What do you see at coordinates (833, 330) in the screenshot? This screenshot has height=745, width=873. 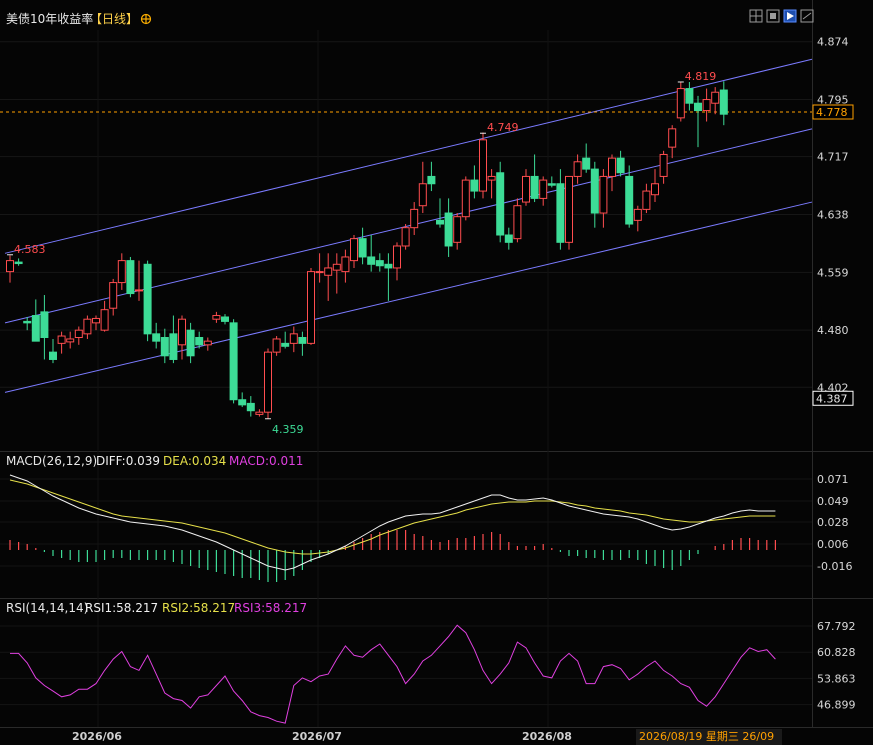 I see `price-tick-label: 4.480` at bounding box center [833, 330].